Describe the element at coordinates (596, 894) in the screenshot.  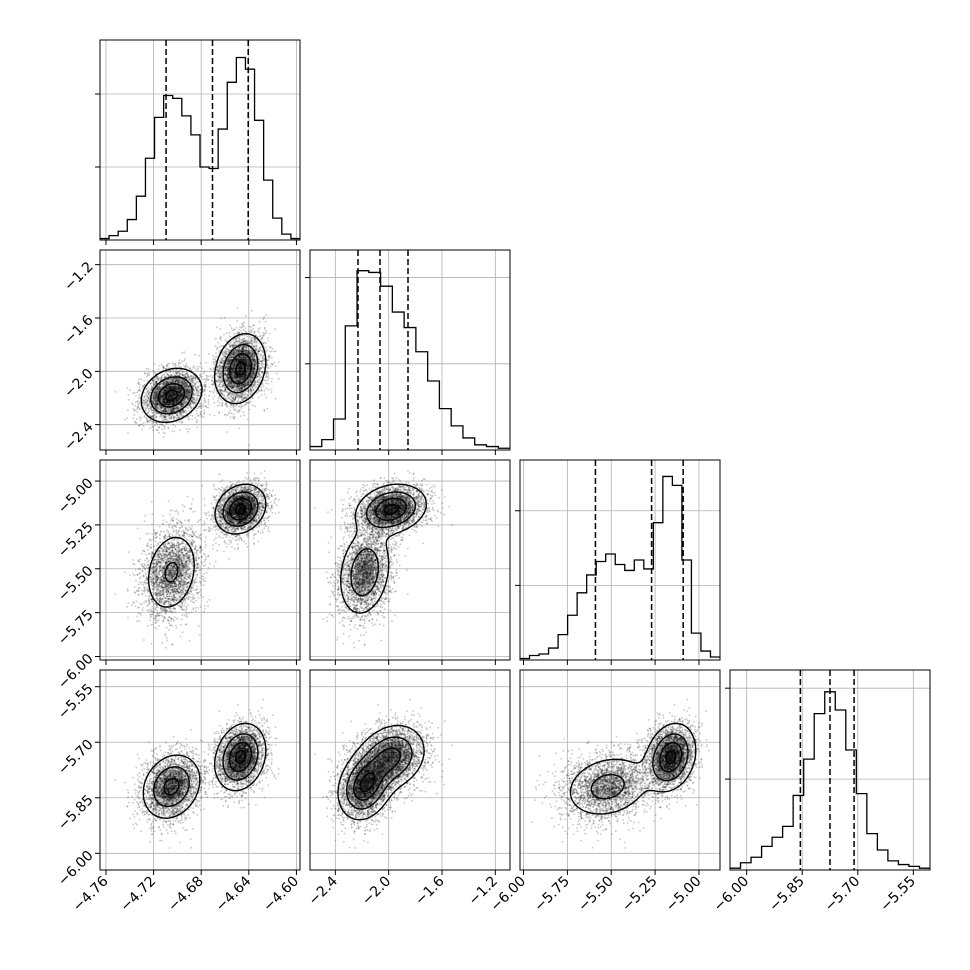
I see `x-tick-label: −5.50` at that location.